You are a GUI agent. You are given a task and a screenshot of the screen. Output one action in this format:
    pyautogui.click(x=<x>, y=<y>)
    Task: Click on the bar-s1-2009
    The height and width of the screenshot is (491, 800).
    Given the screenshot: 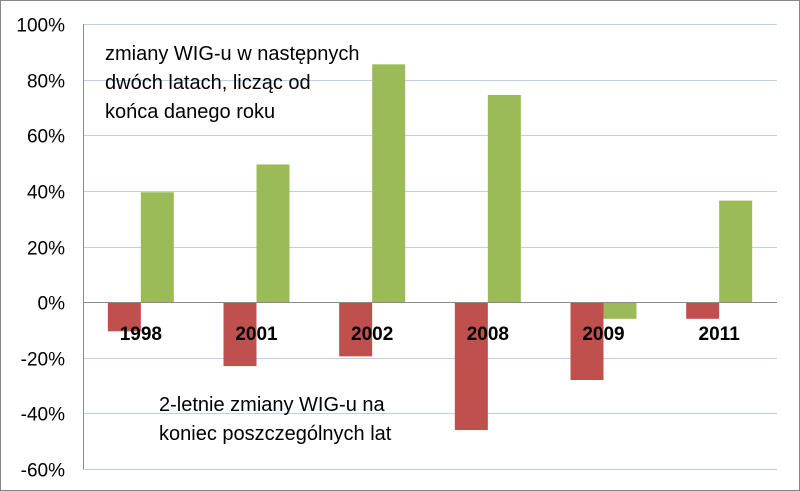 What is the action you would take?
    pyautogui.click(x=587, y=341)
    